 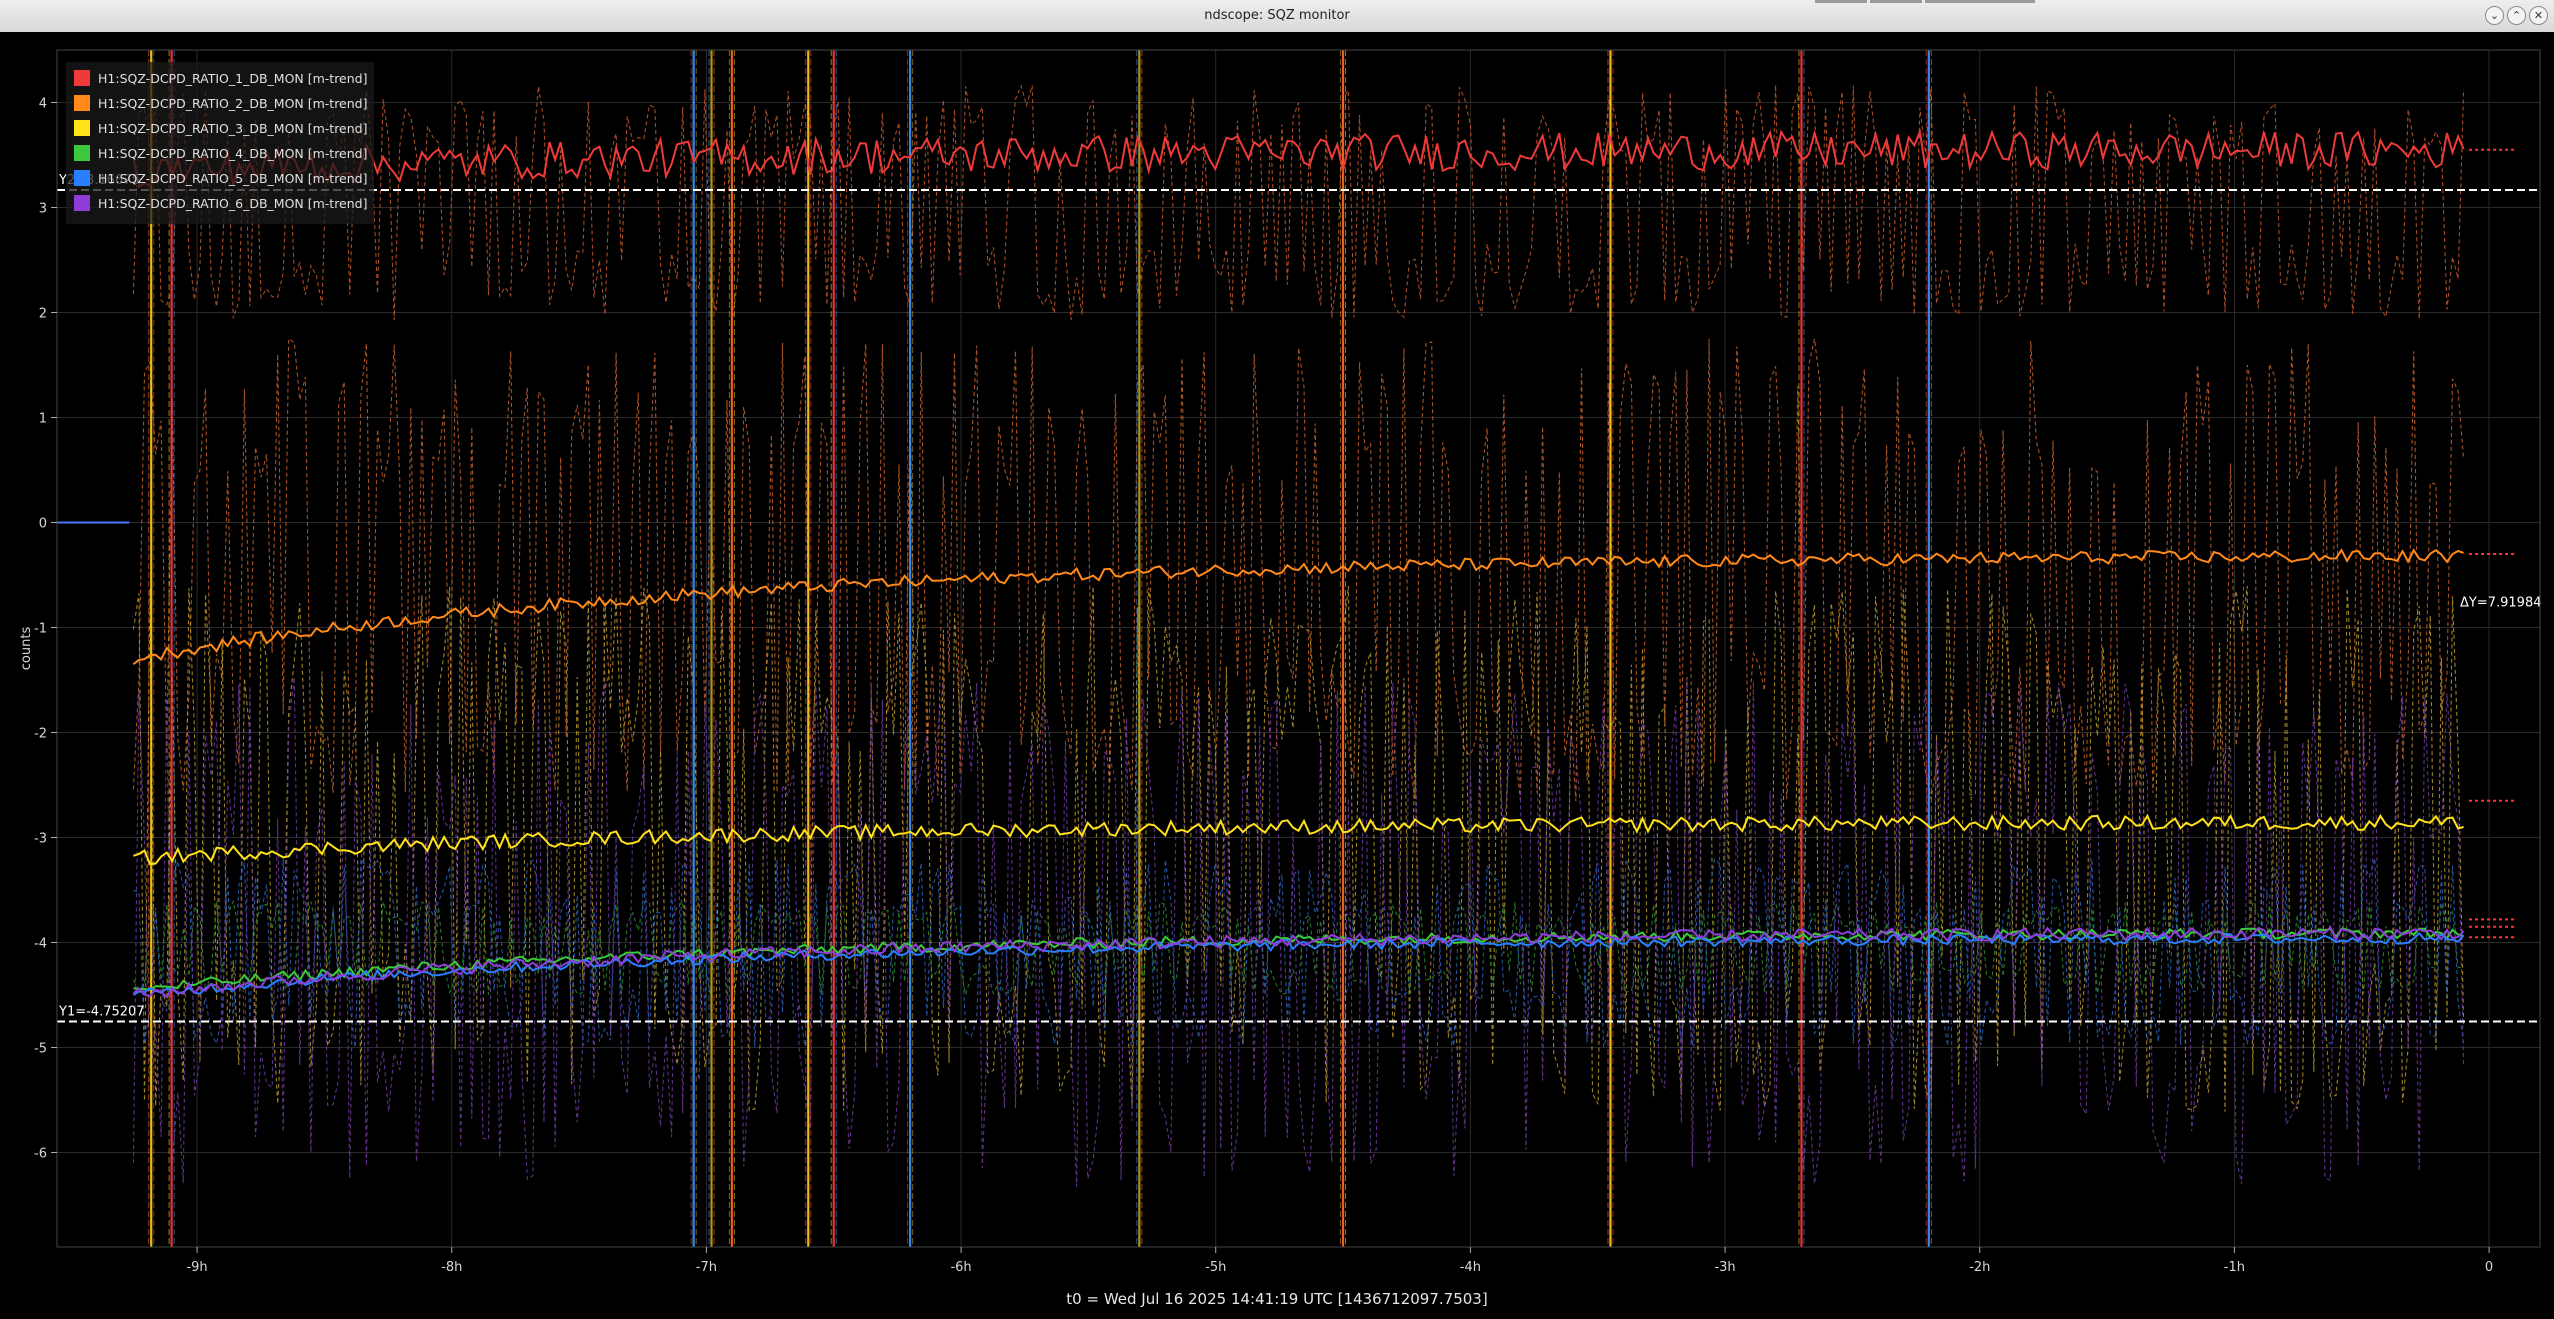 I want to click on y-tick-label: 4, so click(x=43, y=104).